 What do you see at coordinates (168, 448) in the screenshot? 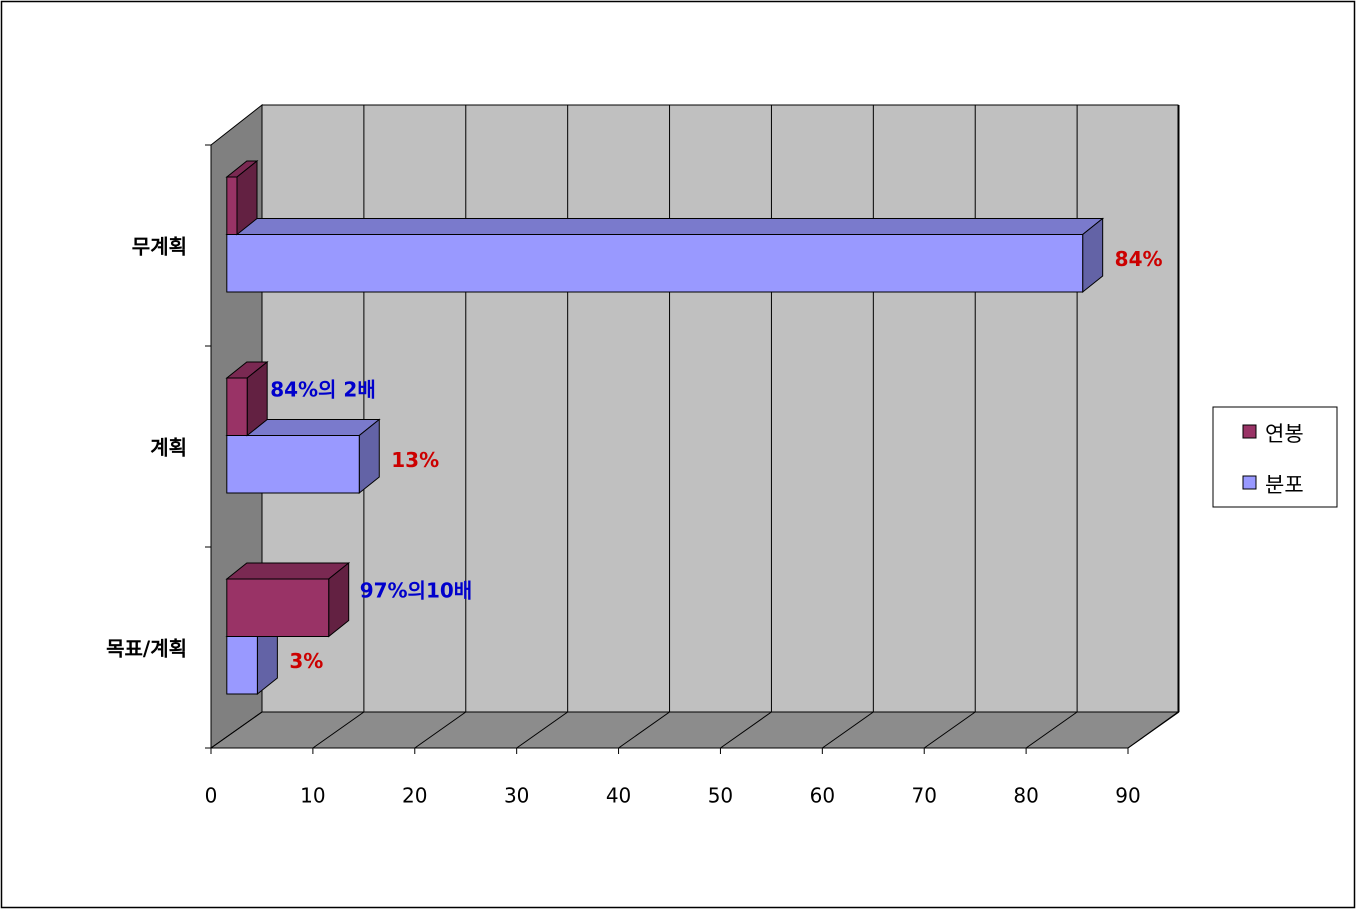
I see `category-label: 계획` at bounding box center [168, 448].